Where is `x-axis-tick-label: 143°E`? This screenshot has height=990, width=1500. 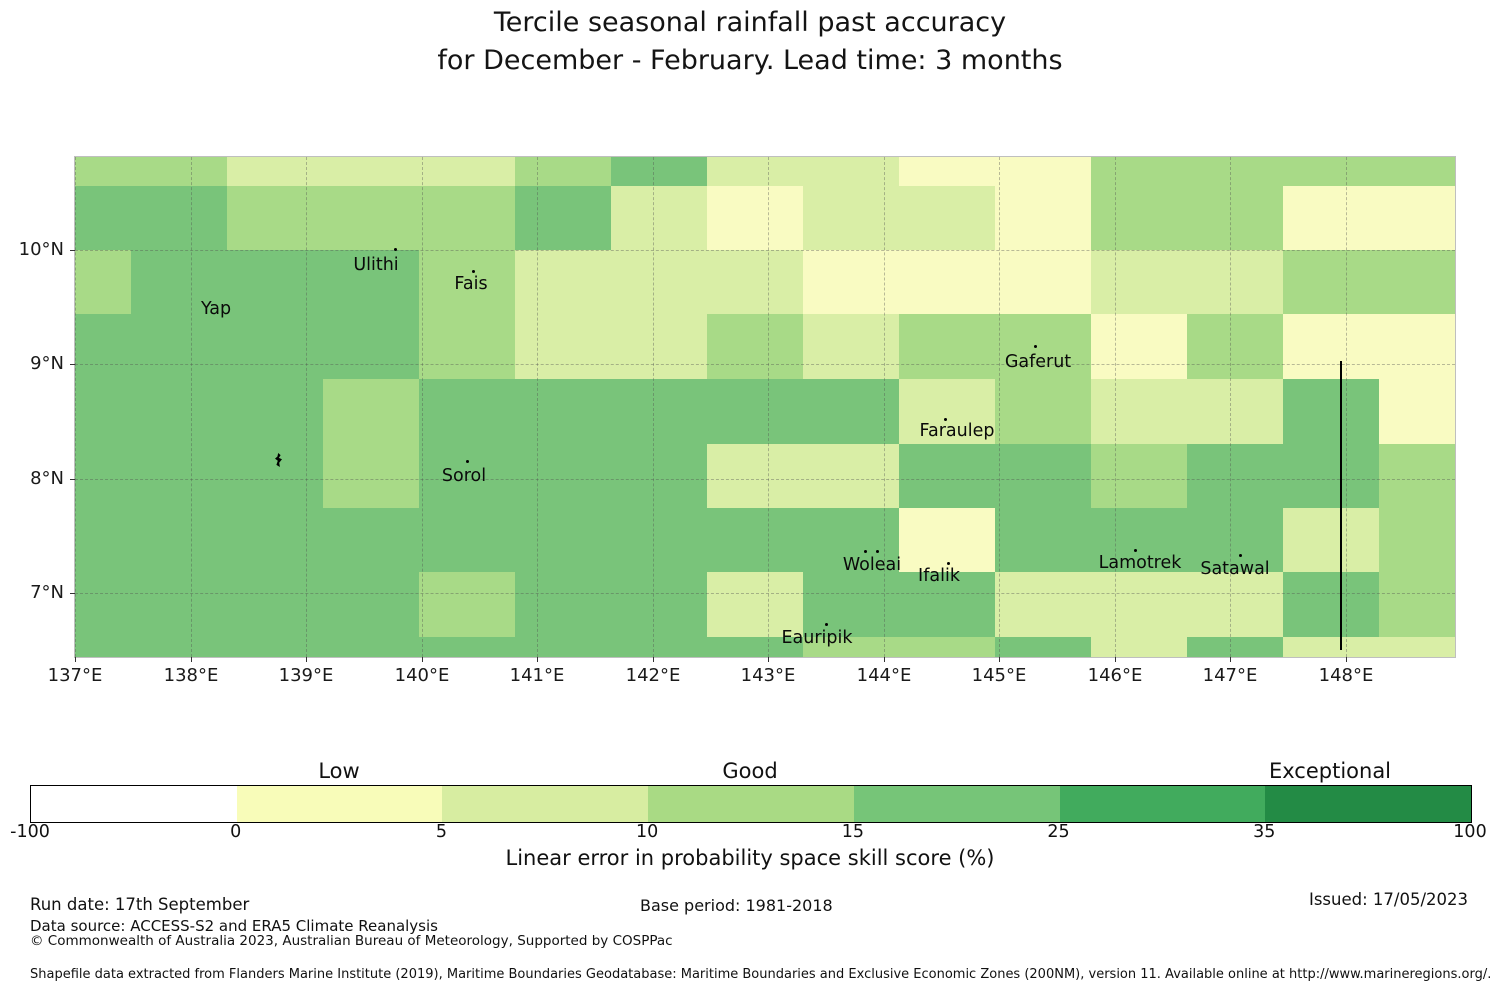
x-axis-tick-label: 143°E is located at coordinates (768, 675).